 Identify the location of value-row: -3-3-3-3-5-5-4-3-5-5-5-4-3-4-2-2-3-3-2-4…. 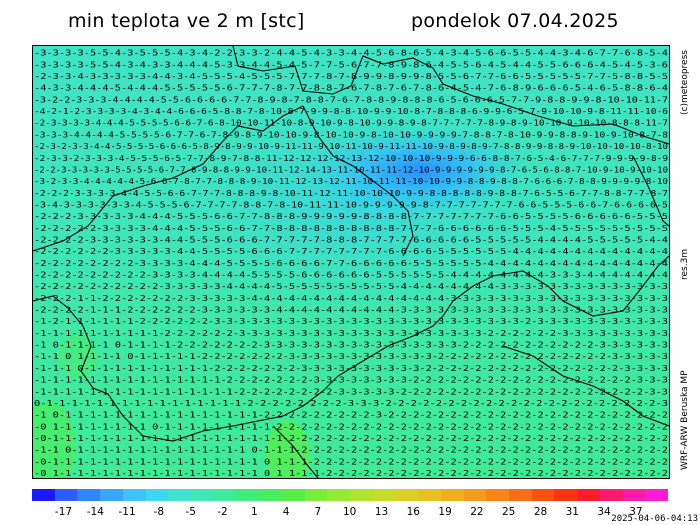
(351, 53).